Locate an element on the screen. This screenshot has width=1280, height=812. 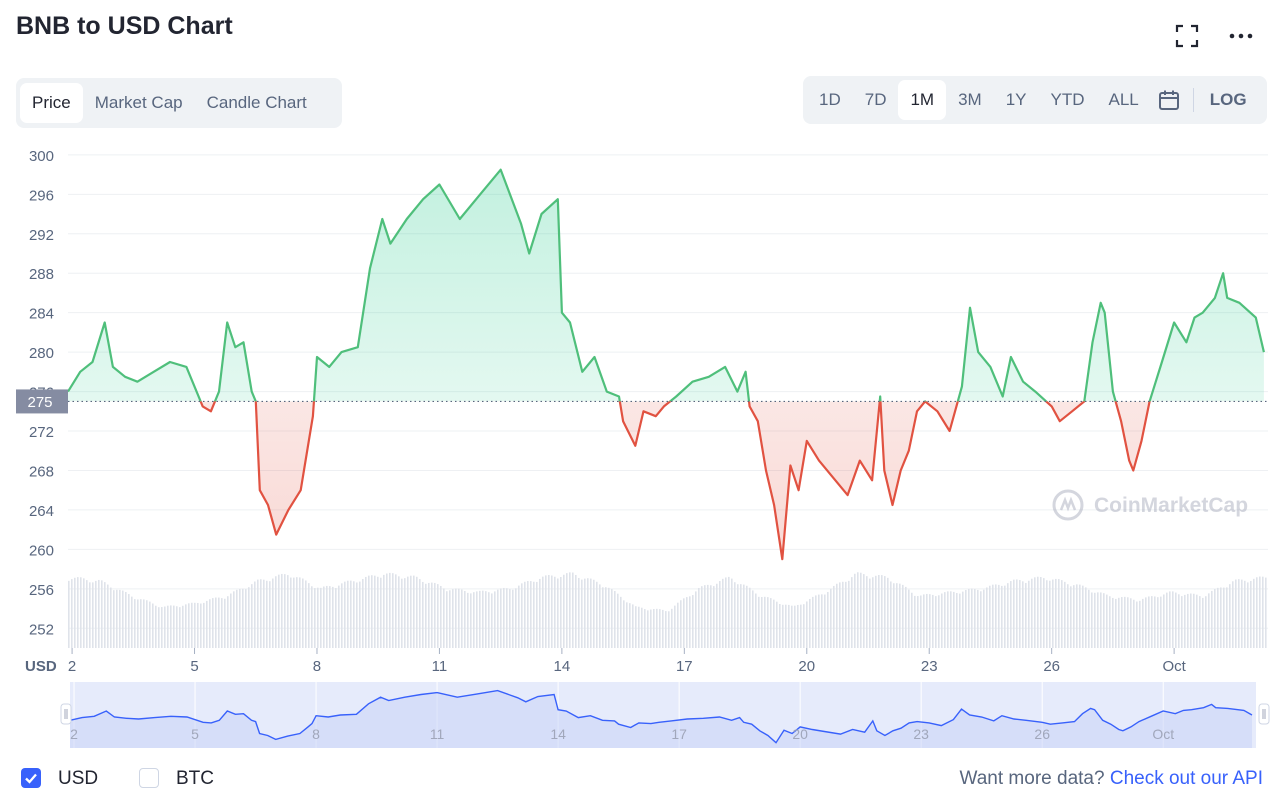
range-3m: 3M is located at coordinates (970, 99).